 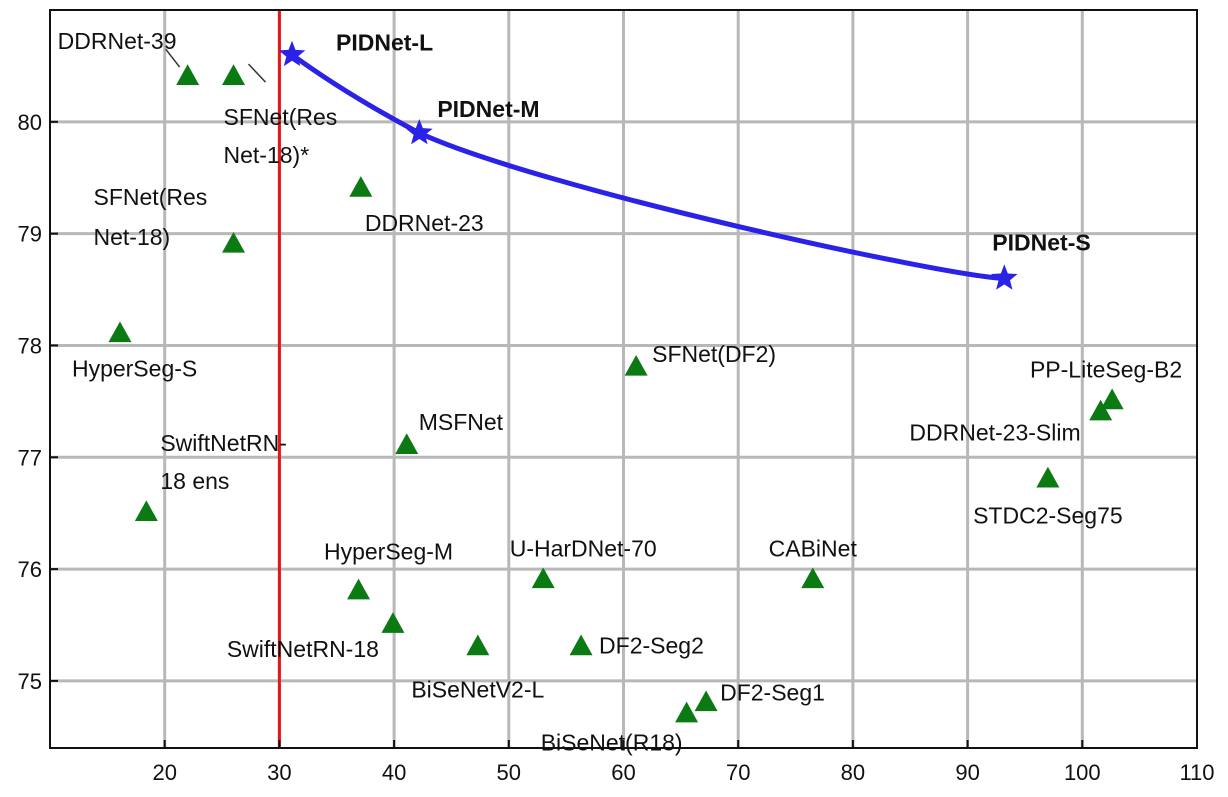 I want to click on y-tick-label-76: 76, so click(x=30, y=569).